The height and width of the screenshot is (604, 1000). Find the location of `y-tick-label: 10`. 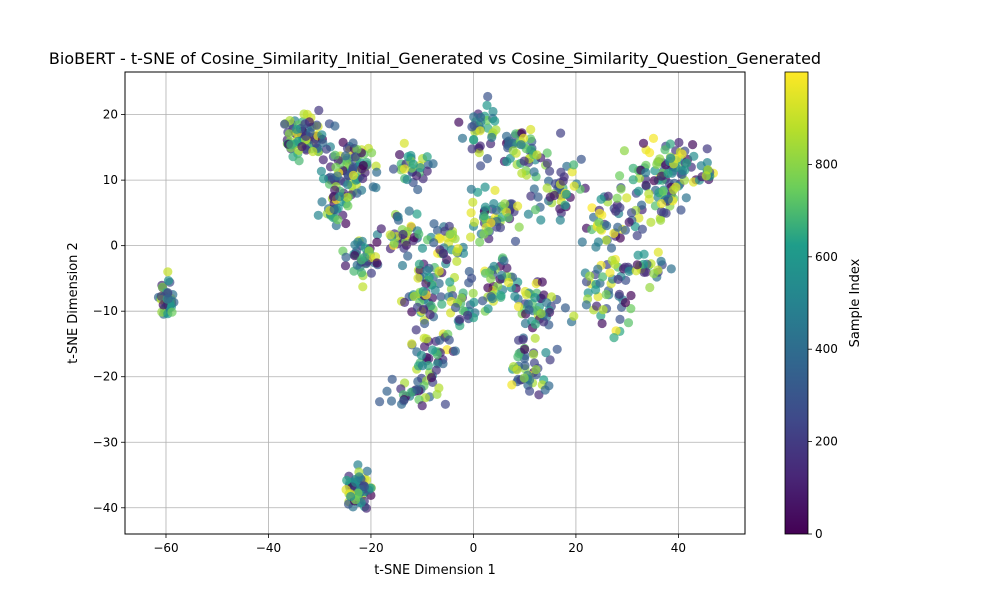

y-tick-label: 10 is located at coordinates (110, 180).